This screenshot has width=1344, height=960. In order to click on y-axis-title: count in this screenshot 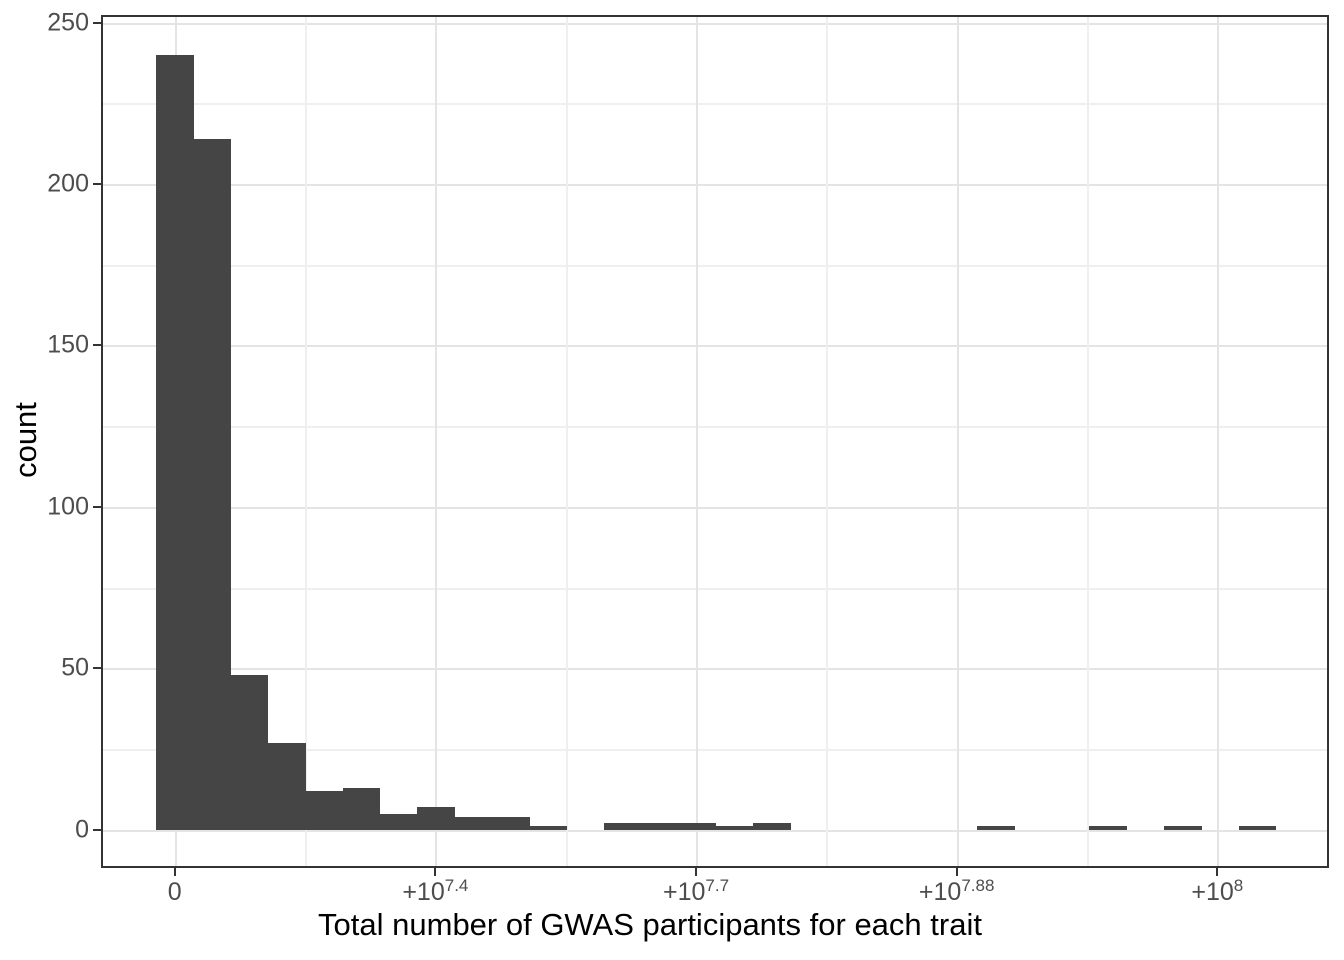, I will do `click(25, 440)`.